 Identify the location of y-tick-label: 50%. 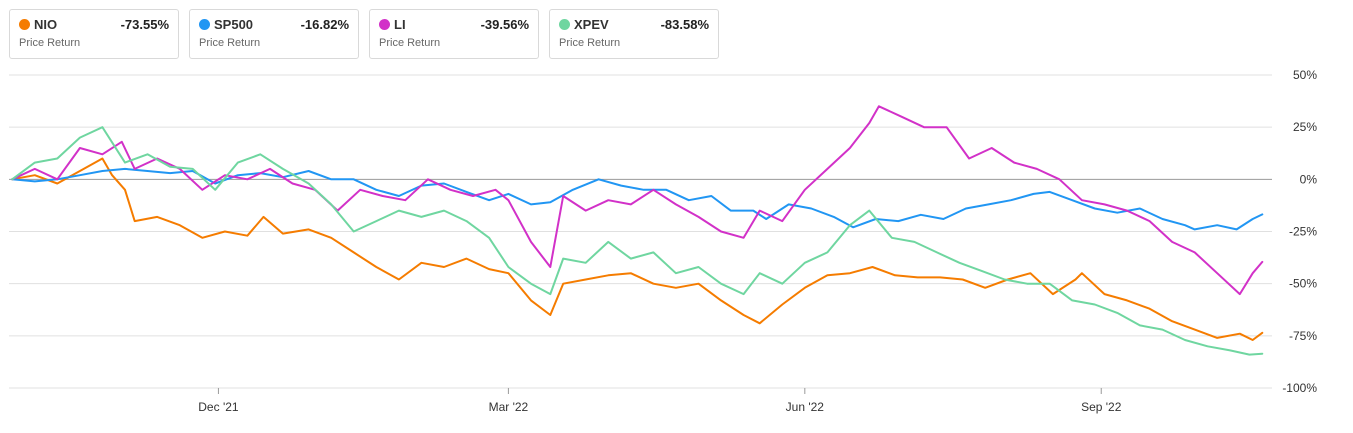
(1305, 75).